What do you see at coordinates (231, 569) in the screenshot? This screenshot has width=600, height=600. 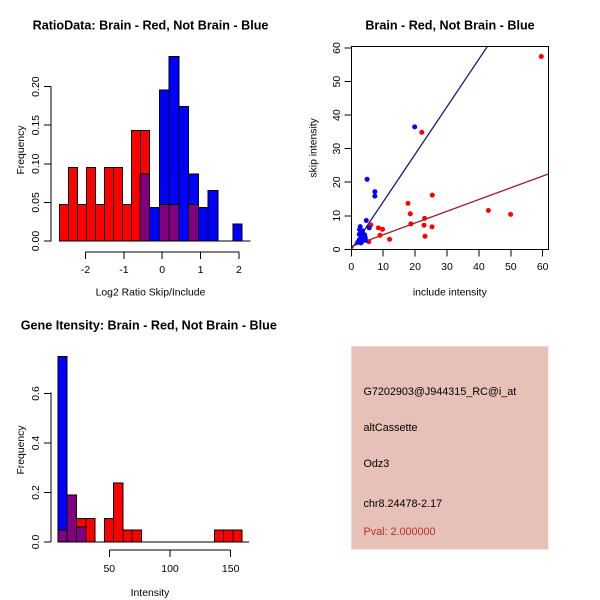 I see `svg-text: 150` at bounding box center [231, 569].